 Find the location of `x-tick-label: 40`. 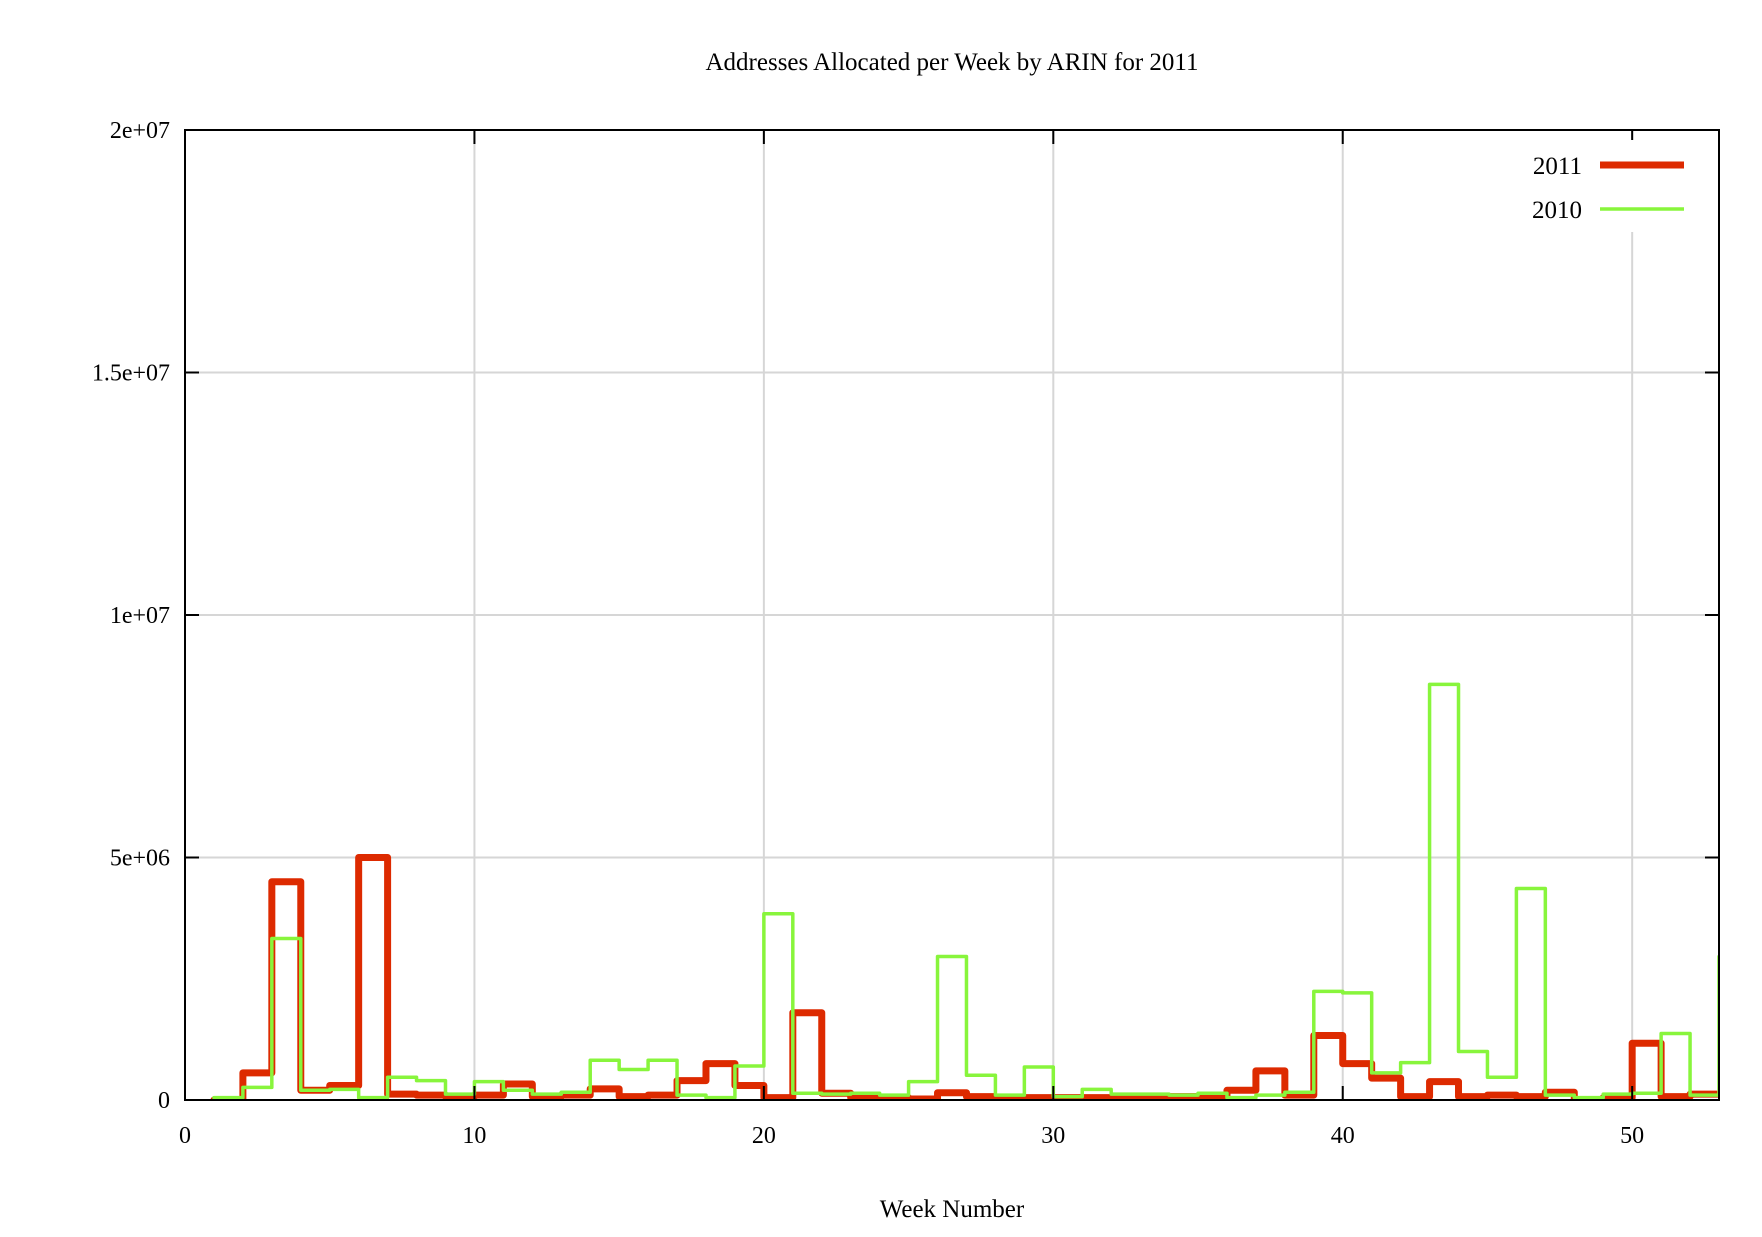

x-tick-label: 40 is located at coordinates (1343, 1136).